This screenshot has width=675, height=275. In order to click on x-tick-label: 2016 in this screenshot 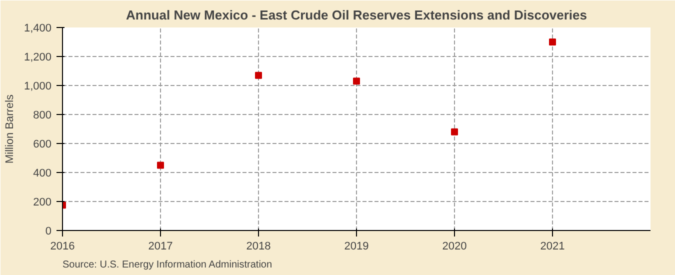, I will do `click(62, 246)`.